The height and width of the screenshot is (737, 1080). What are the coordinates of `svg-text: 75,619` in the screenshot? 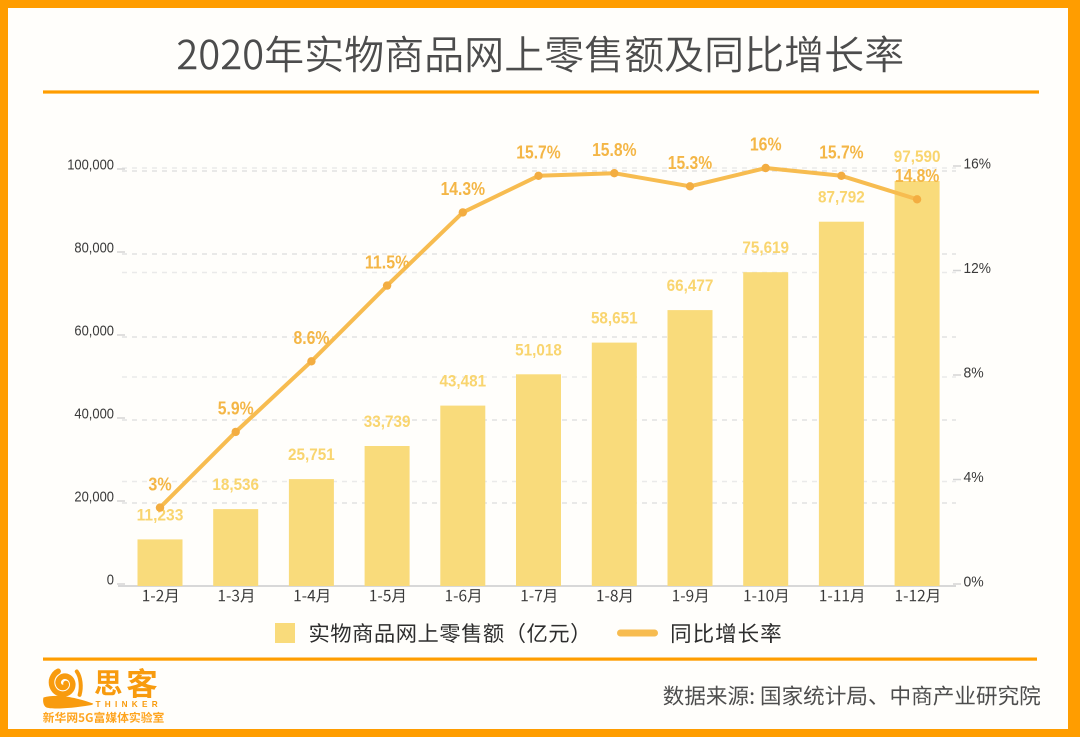 It's located at (765, 247).